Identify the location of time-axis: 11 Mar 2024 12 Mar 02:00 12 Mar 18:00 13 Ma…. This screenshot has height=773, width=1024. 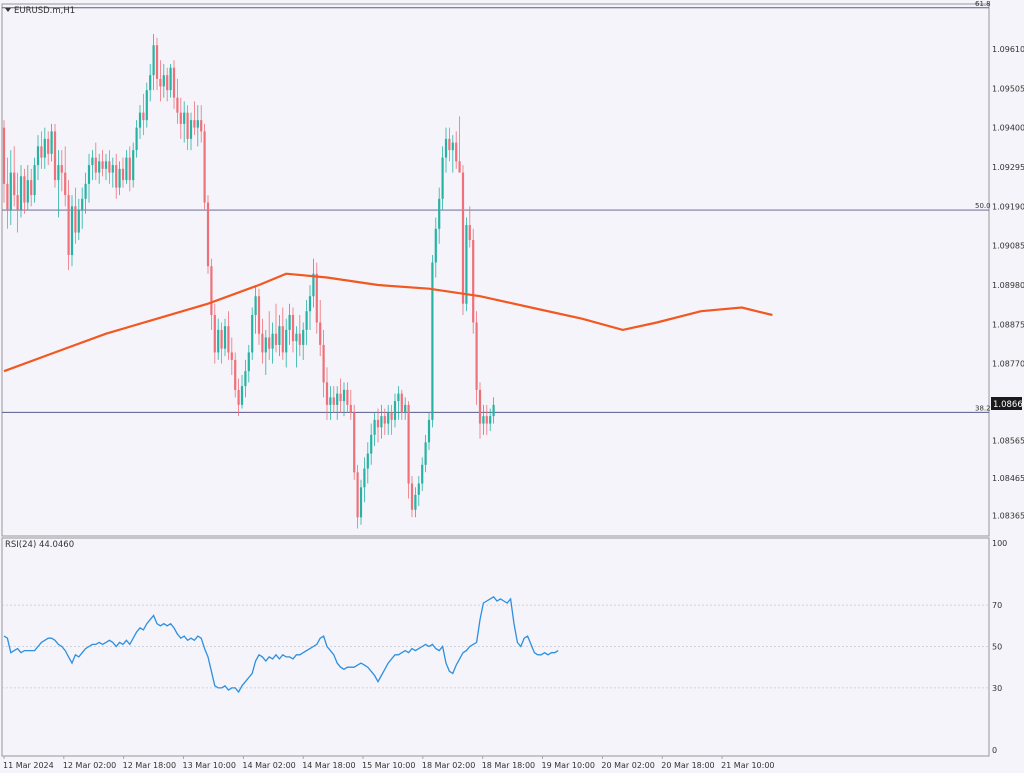
(389, 763).